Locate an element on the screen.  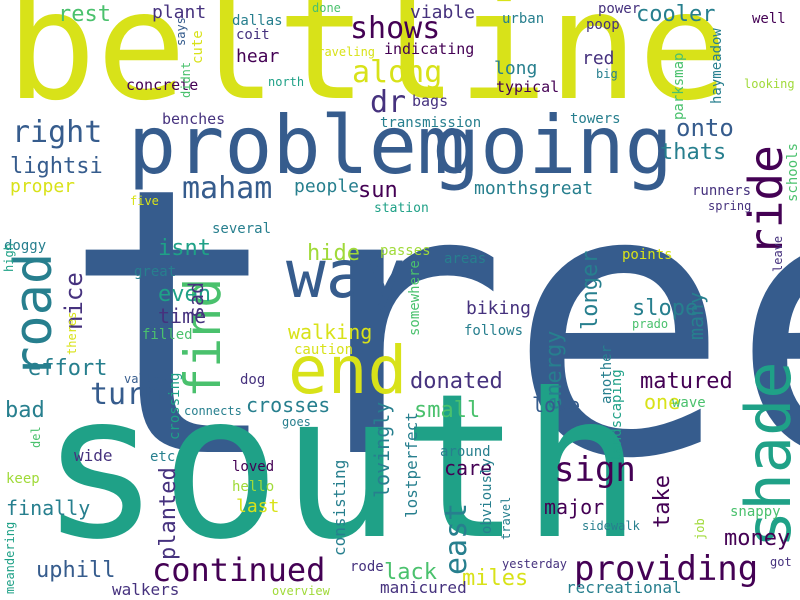
word-walking: walking is located at coordinates (330, 332).